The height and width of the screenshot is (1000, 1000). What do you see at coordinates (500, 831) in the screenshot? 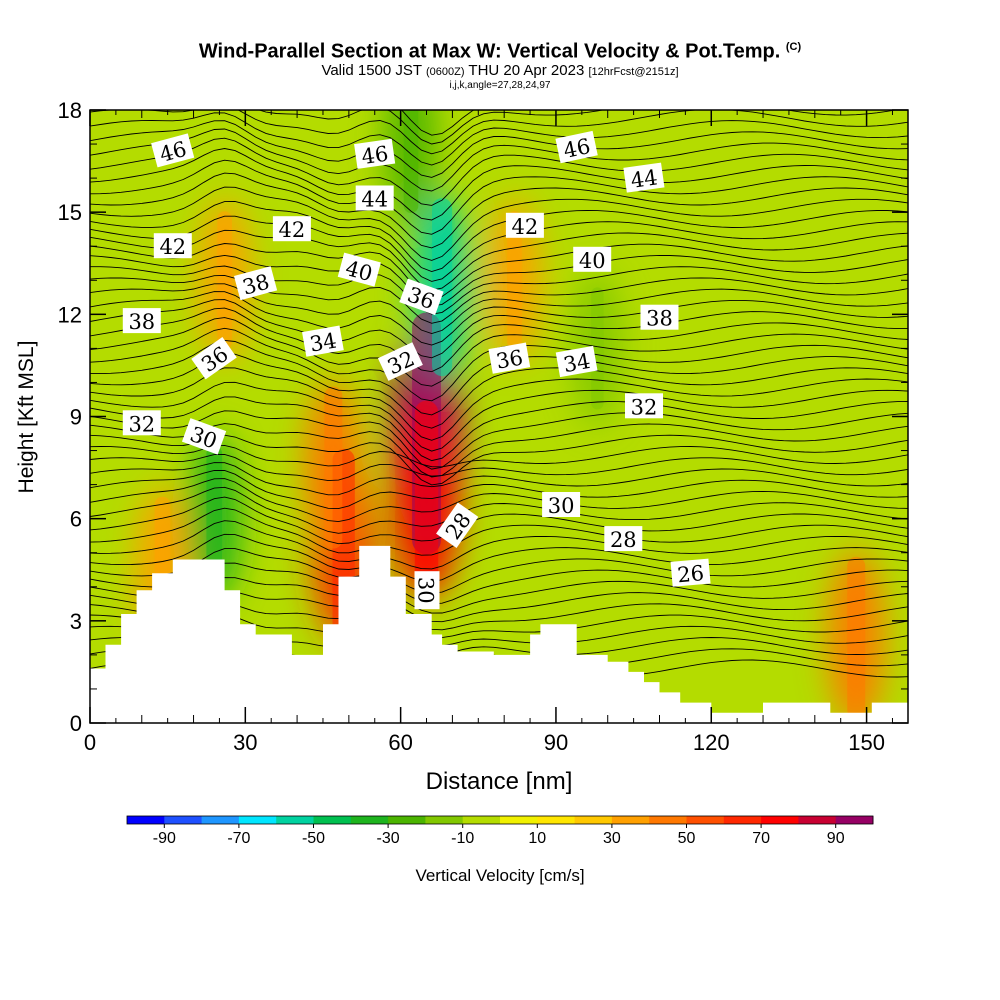
I see `colorbar: -90 -70 -50 -30 -10 10 30 50 70 90` at bounding box center [500, 831].